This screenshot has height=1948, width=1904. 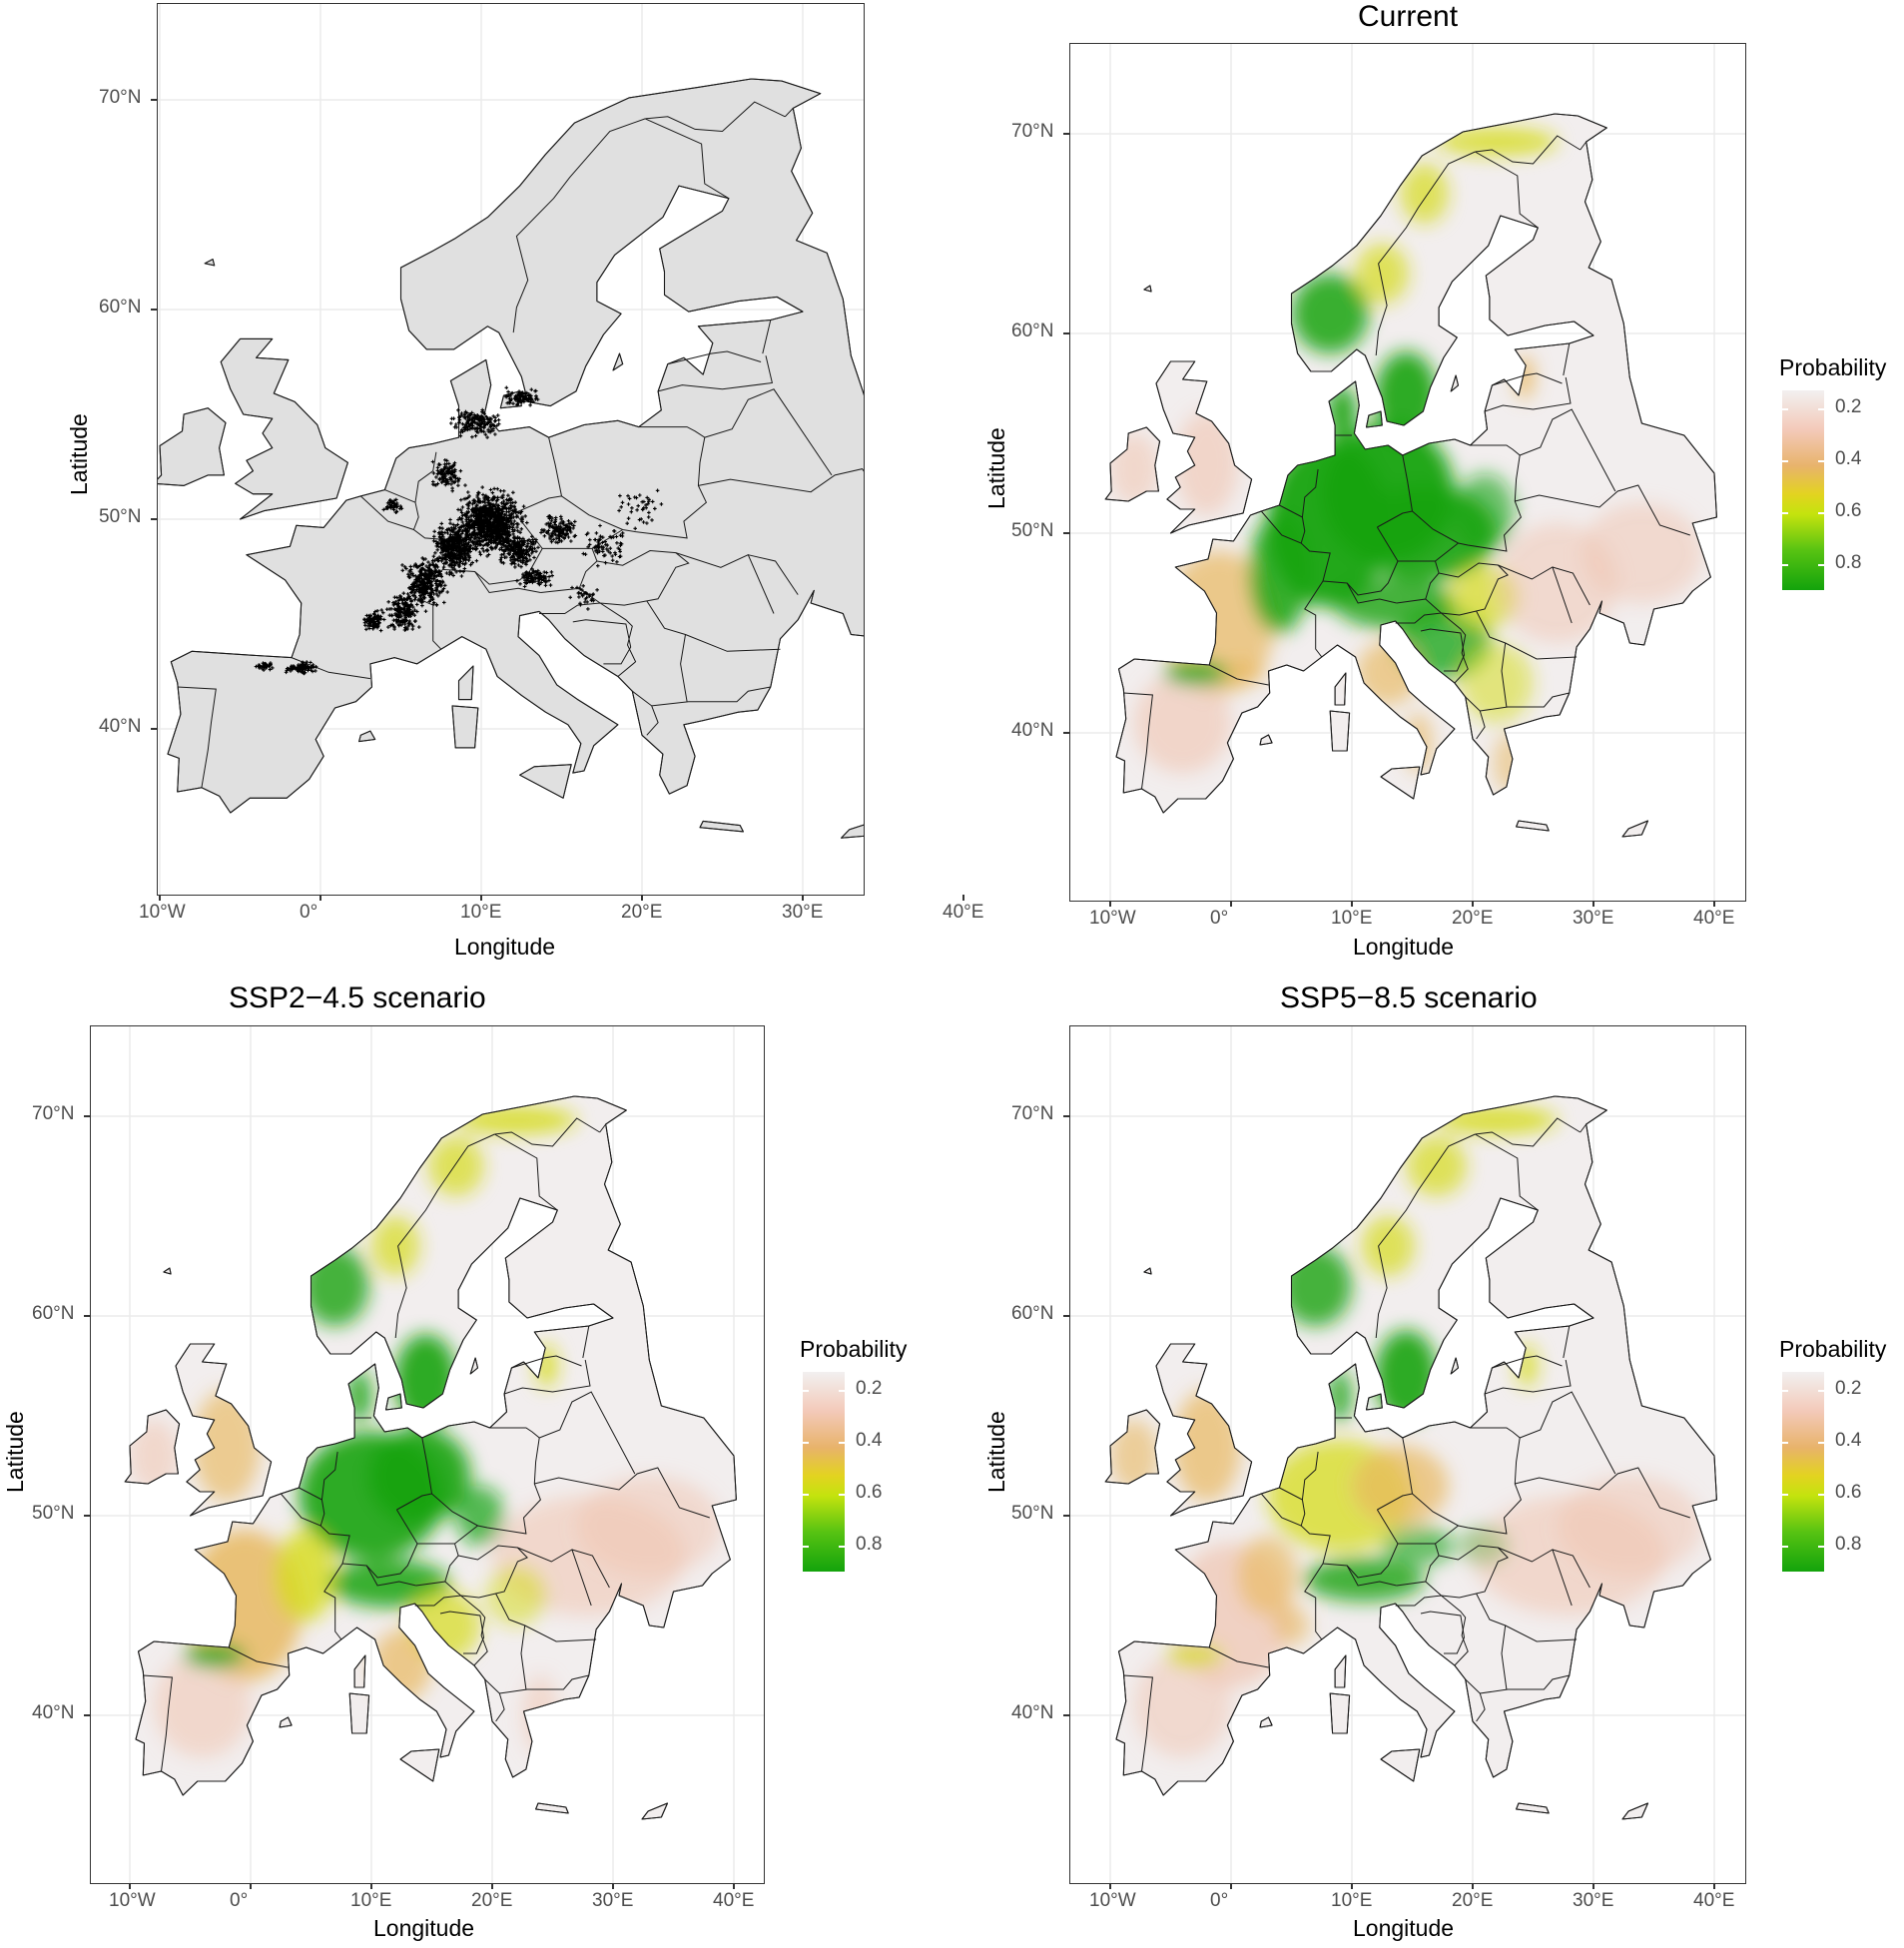 What do you see at coordinates (642, 912) in the screenshot?
I see `x-tick-label: 20°E` at bounding box center [642, 912].